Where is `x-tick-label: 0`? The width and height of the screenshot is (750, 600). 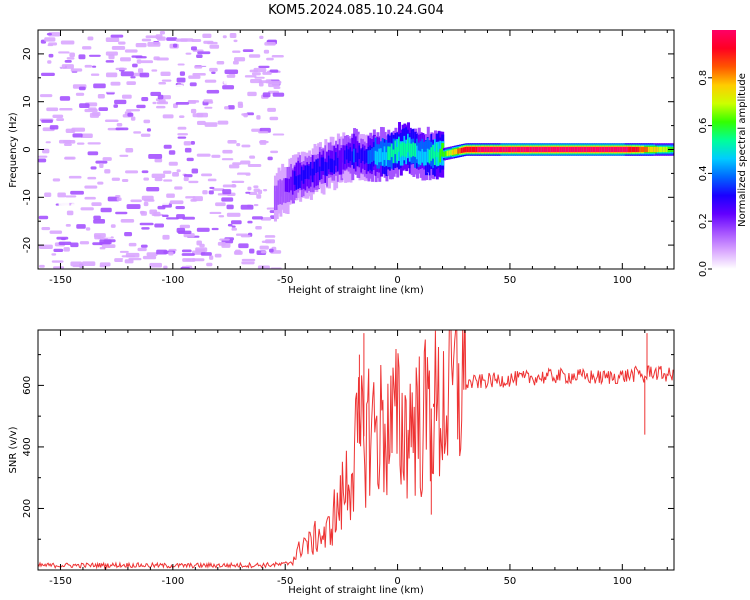 x-tick-label: 0 is located at coordinates (397, 581).